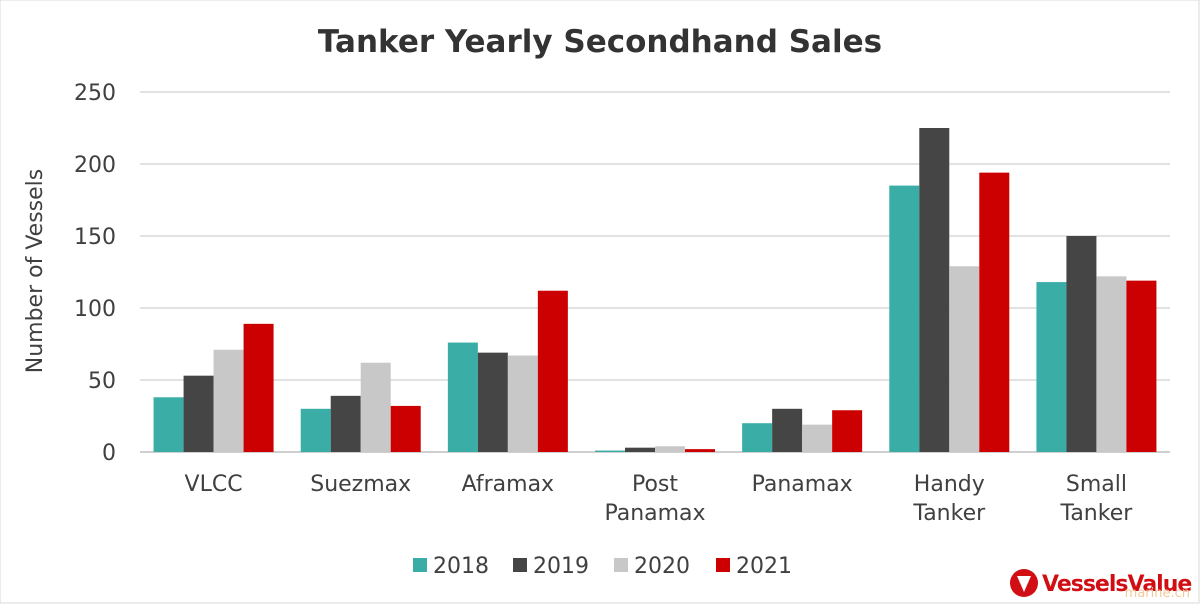  Describe the element at coordinates (95, 273) in the screenshot. I see `y-axis-ticks: 0 50 100 150 200 250` at that location.